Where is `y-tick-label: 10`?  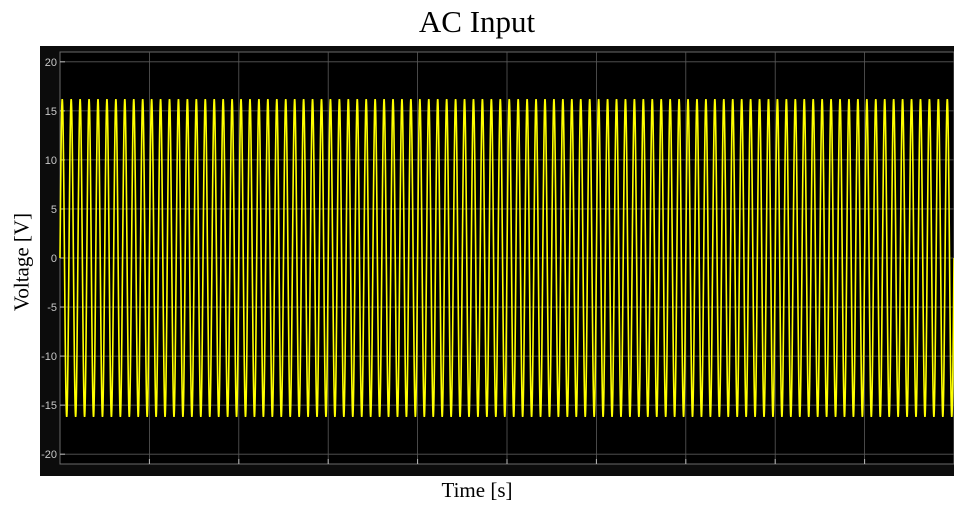
y-tick-label: 10 is located at coordinates (51, 161).